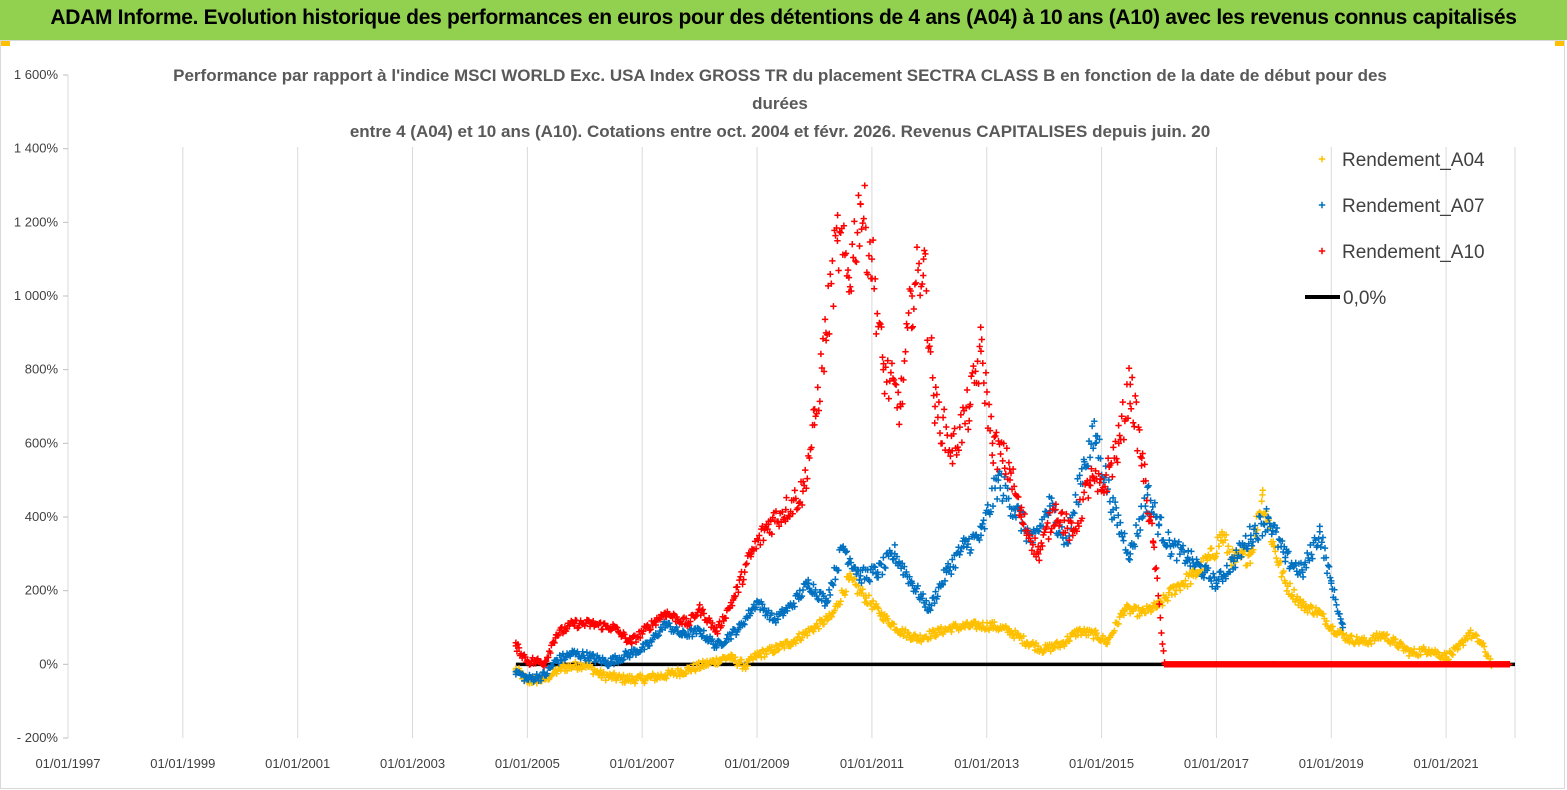 The width and height of the screenshot is (1567, 790). Describe the element at coordinates (1216, 763) in the screenshot. I see `x-tick-label: 01/01/2017` at that location.